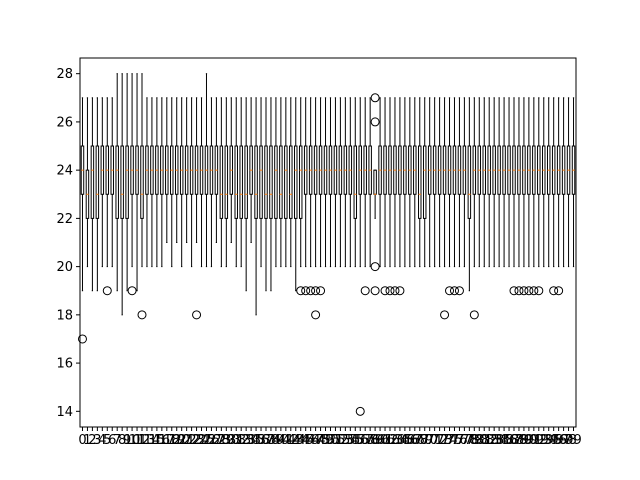 The height and width of the screenshot is (480, 640). I want to click on x-tick-label: 17, so click(167, 440).